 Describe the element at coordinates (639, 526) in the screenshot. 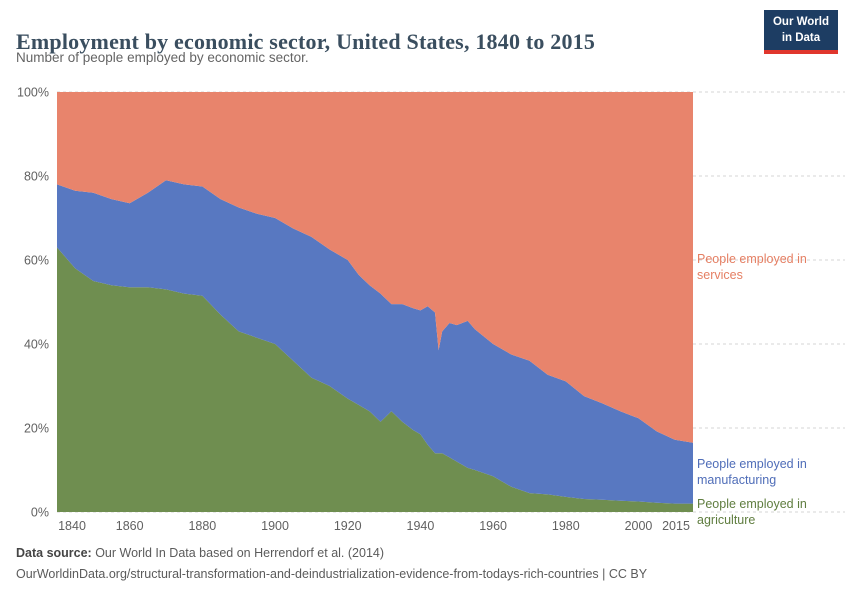

I see `x-tick-label: 2000` at that location.